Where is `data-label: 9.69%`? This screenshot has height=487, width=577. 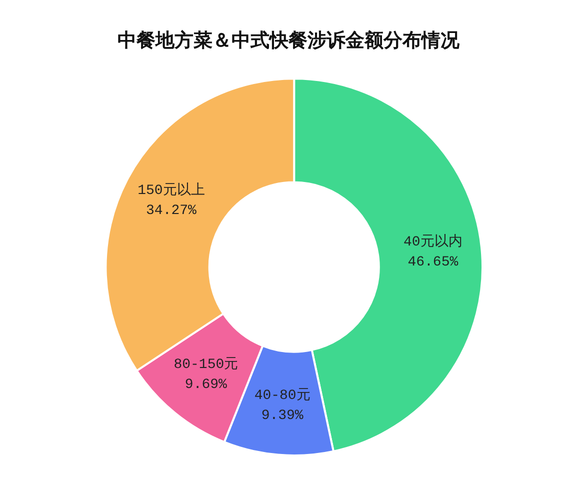 data-label: 9.69% is located at coordinates (206, 385).